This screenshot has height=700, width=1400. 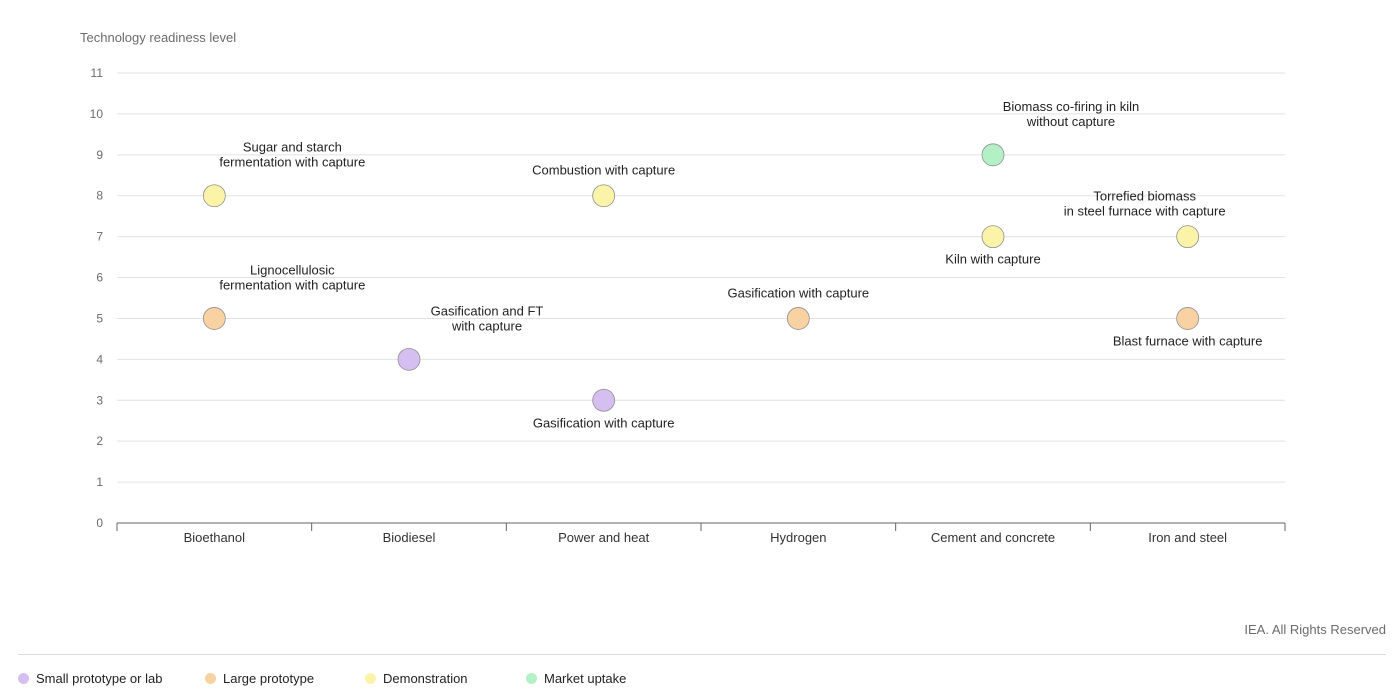 What do you see at coordinates (487, 318) in the screenshot?
I see `data-label: Gasification and FT with capture` at bounding box center [487, 318].